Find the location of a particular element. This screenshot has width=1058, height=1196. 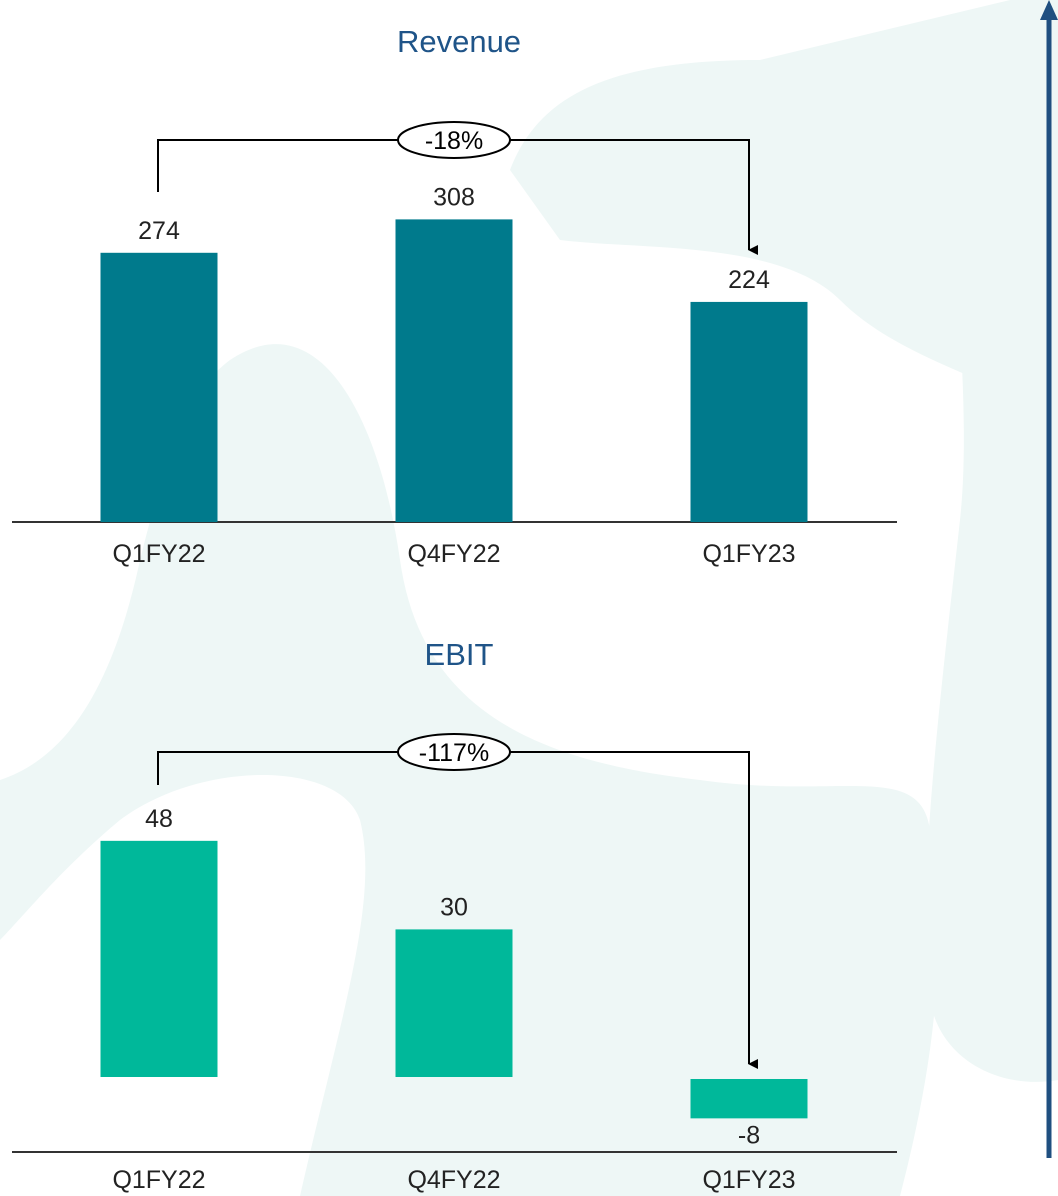

change-badge: -18% is located at coordinates (454, 140).